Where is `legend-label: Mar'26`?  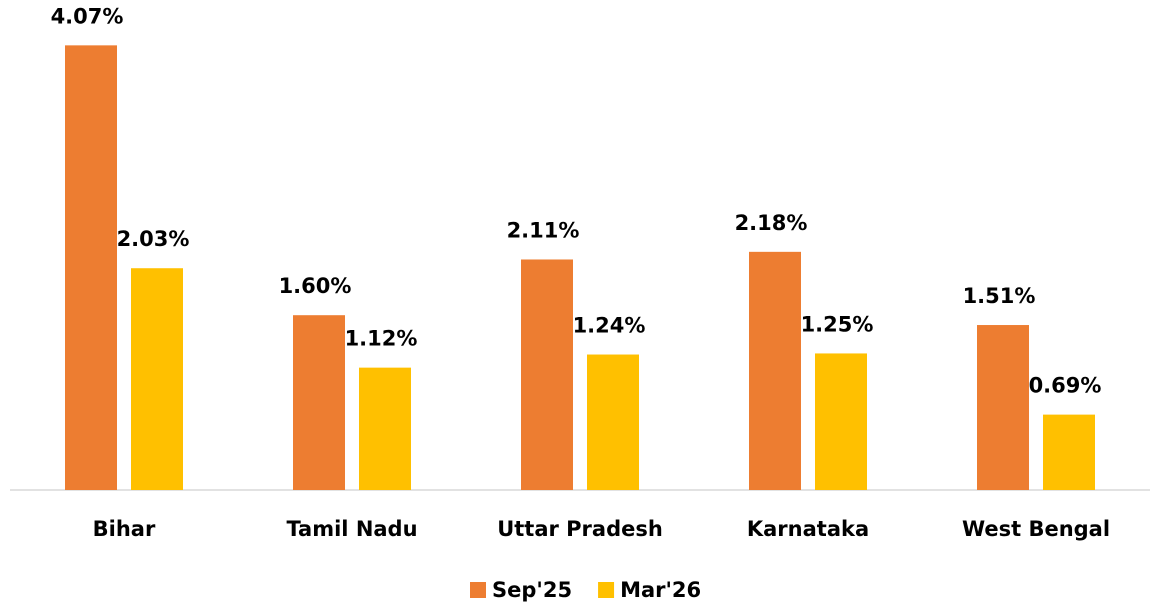
legend-label: Mar'26 is located at coordinates (660, 590).